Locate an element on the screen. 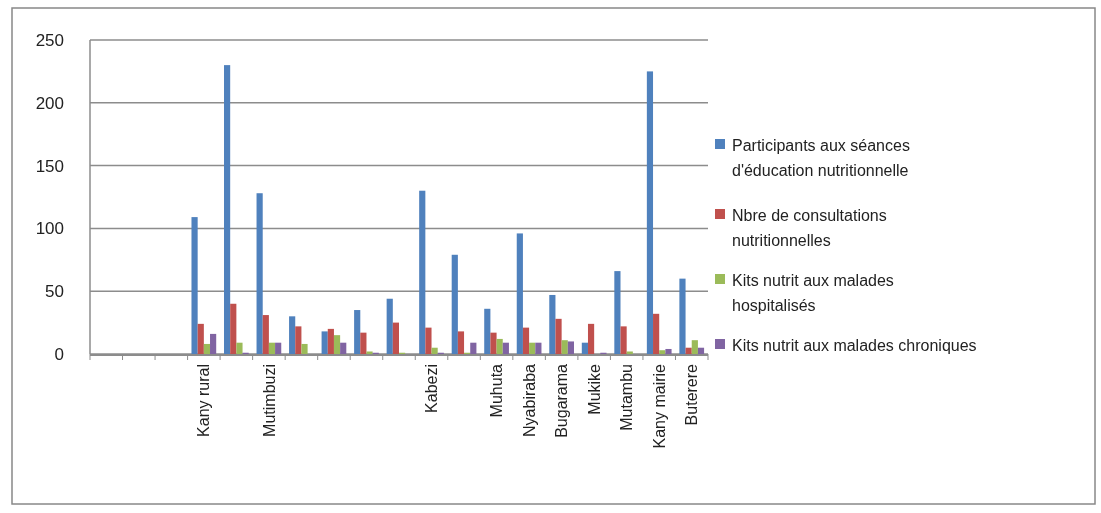 Image resolution: width=1101 pixels, height=513 pixels. y-tick-label: 150 is located at coordinates (49, 166).